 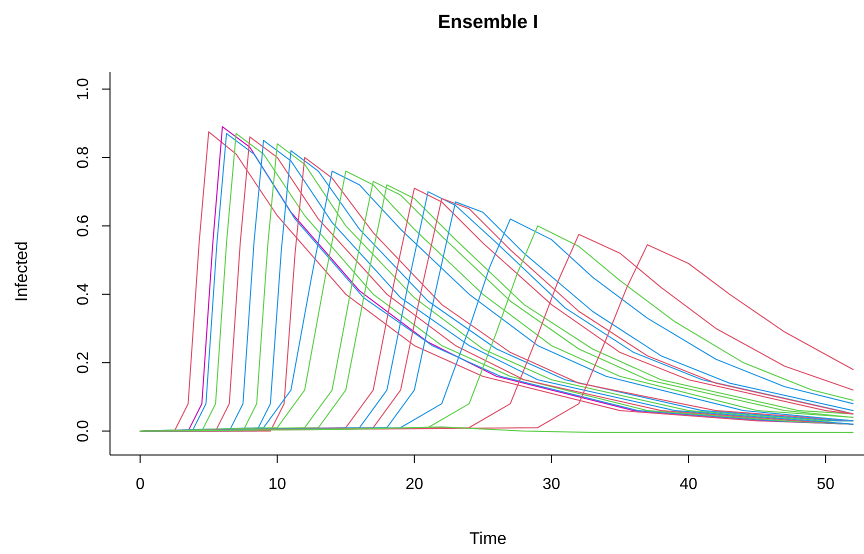 I want to click on y-tick-label: 0.2, so click(x=83, y=362).